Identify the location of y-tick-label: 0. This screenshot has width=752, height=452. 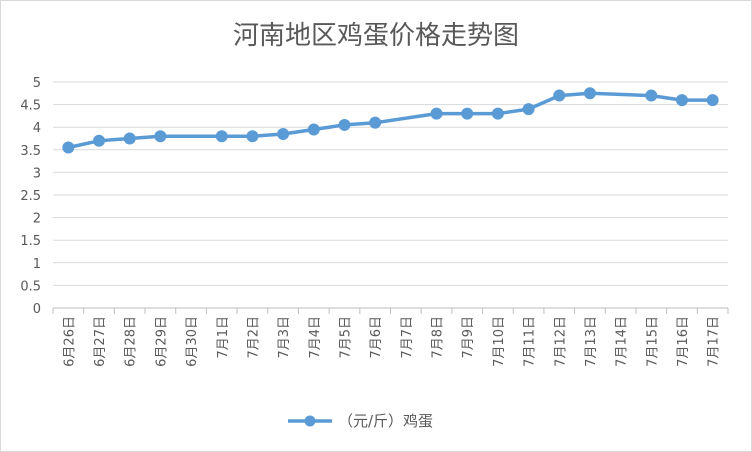
(37, 309).